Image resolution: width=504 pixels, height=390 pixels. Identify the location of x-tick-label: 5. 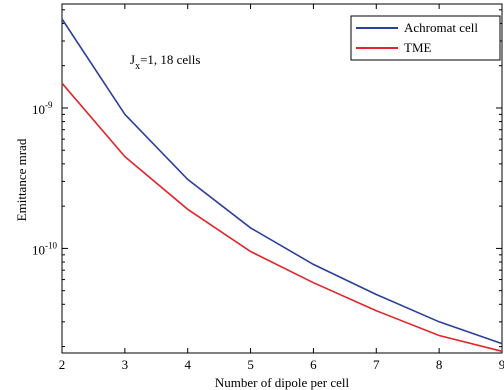
(250, 364).